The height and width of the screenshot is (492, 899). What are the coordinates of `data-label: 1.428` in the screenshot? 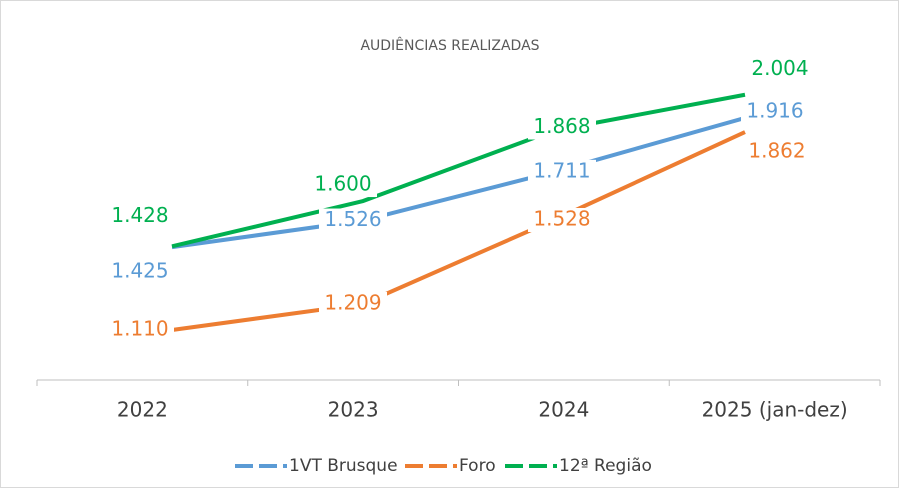 It's located at (139, 215).